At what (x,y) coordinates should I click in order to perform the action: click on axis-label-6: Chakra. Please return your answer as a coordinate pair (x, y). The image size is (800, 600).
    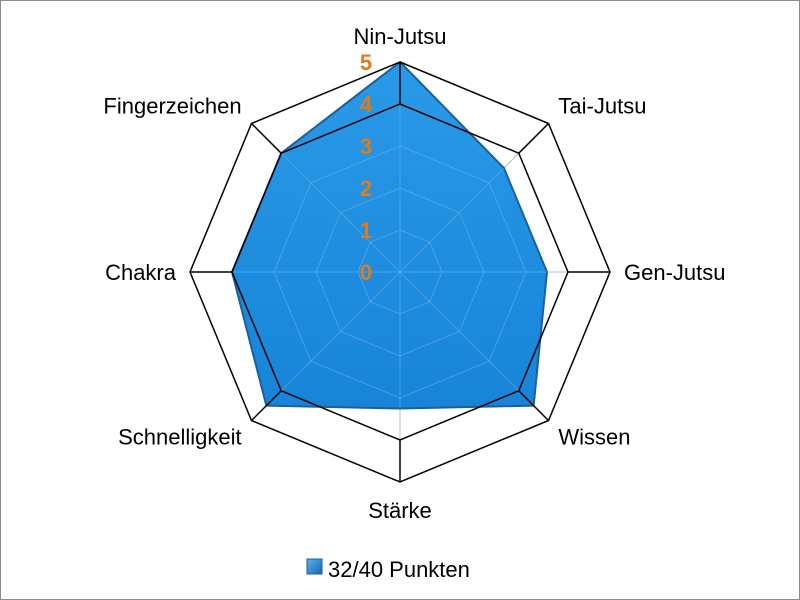
    Looking at the image, I should click on (141, 272).